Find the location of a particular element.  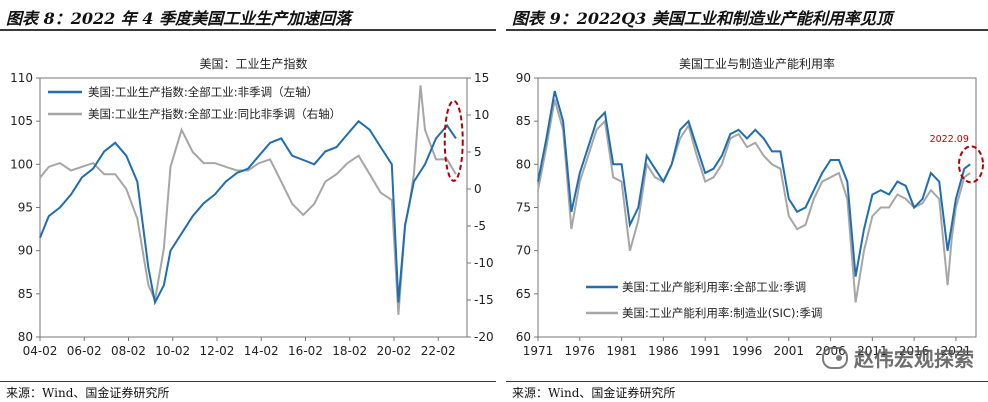

x-tick-label: 18-02 is located at coordinates (349, 351).